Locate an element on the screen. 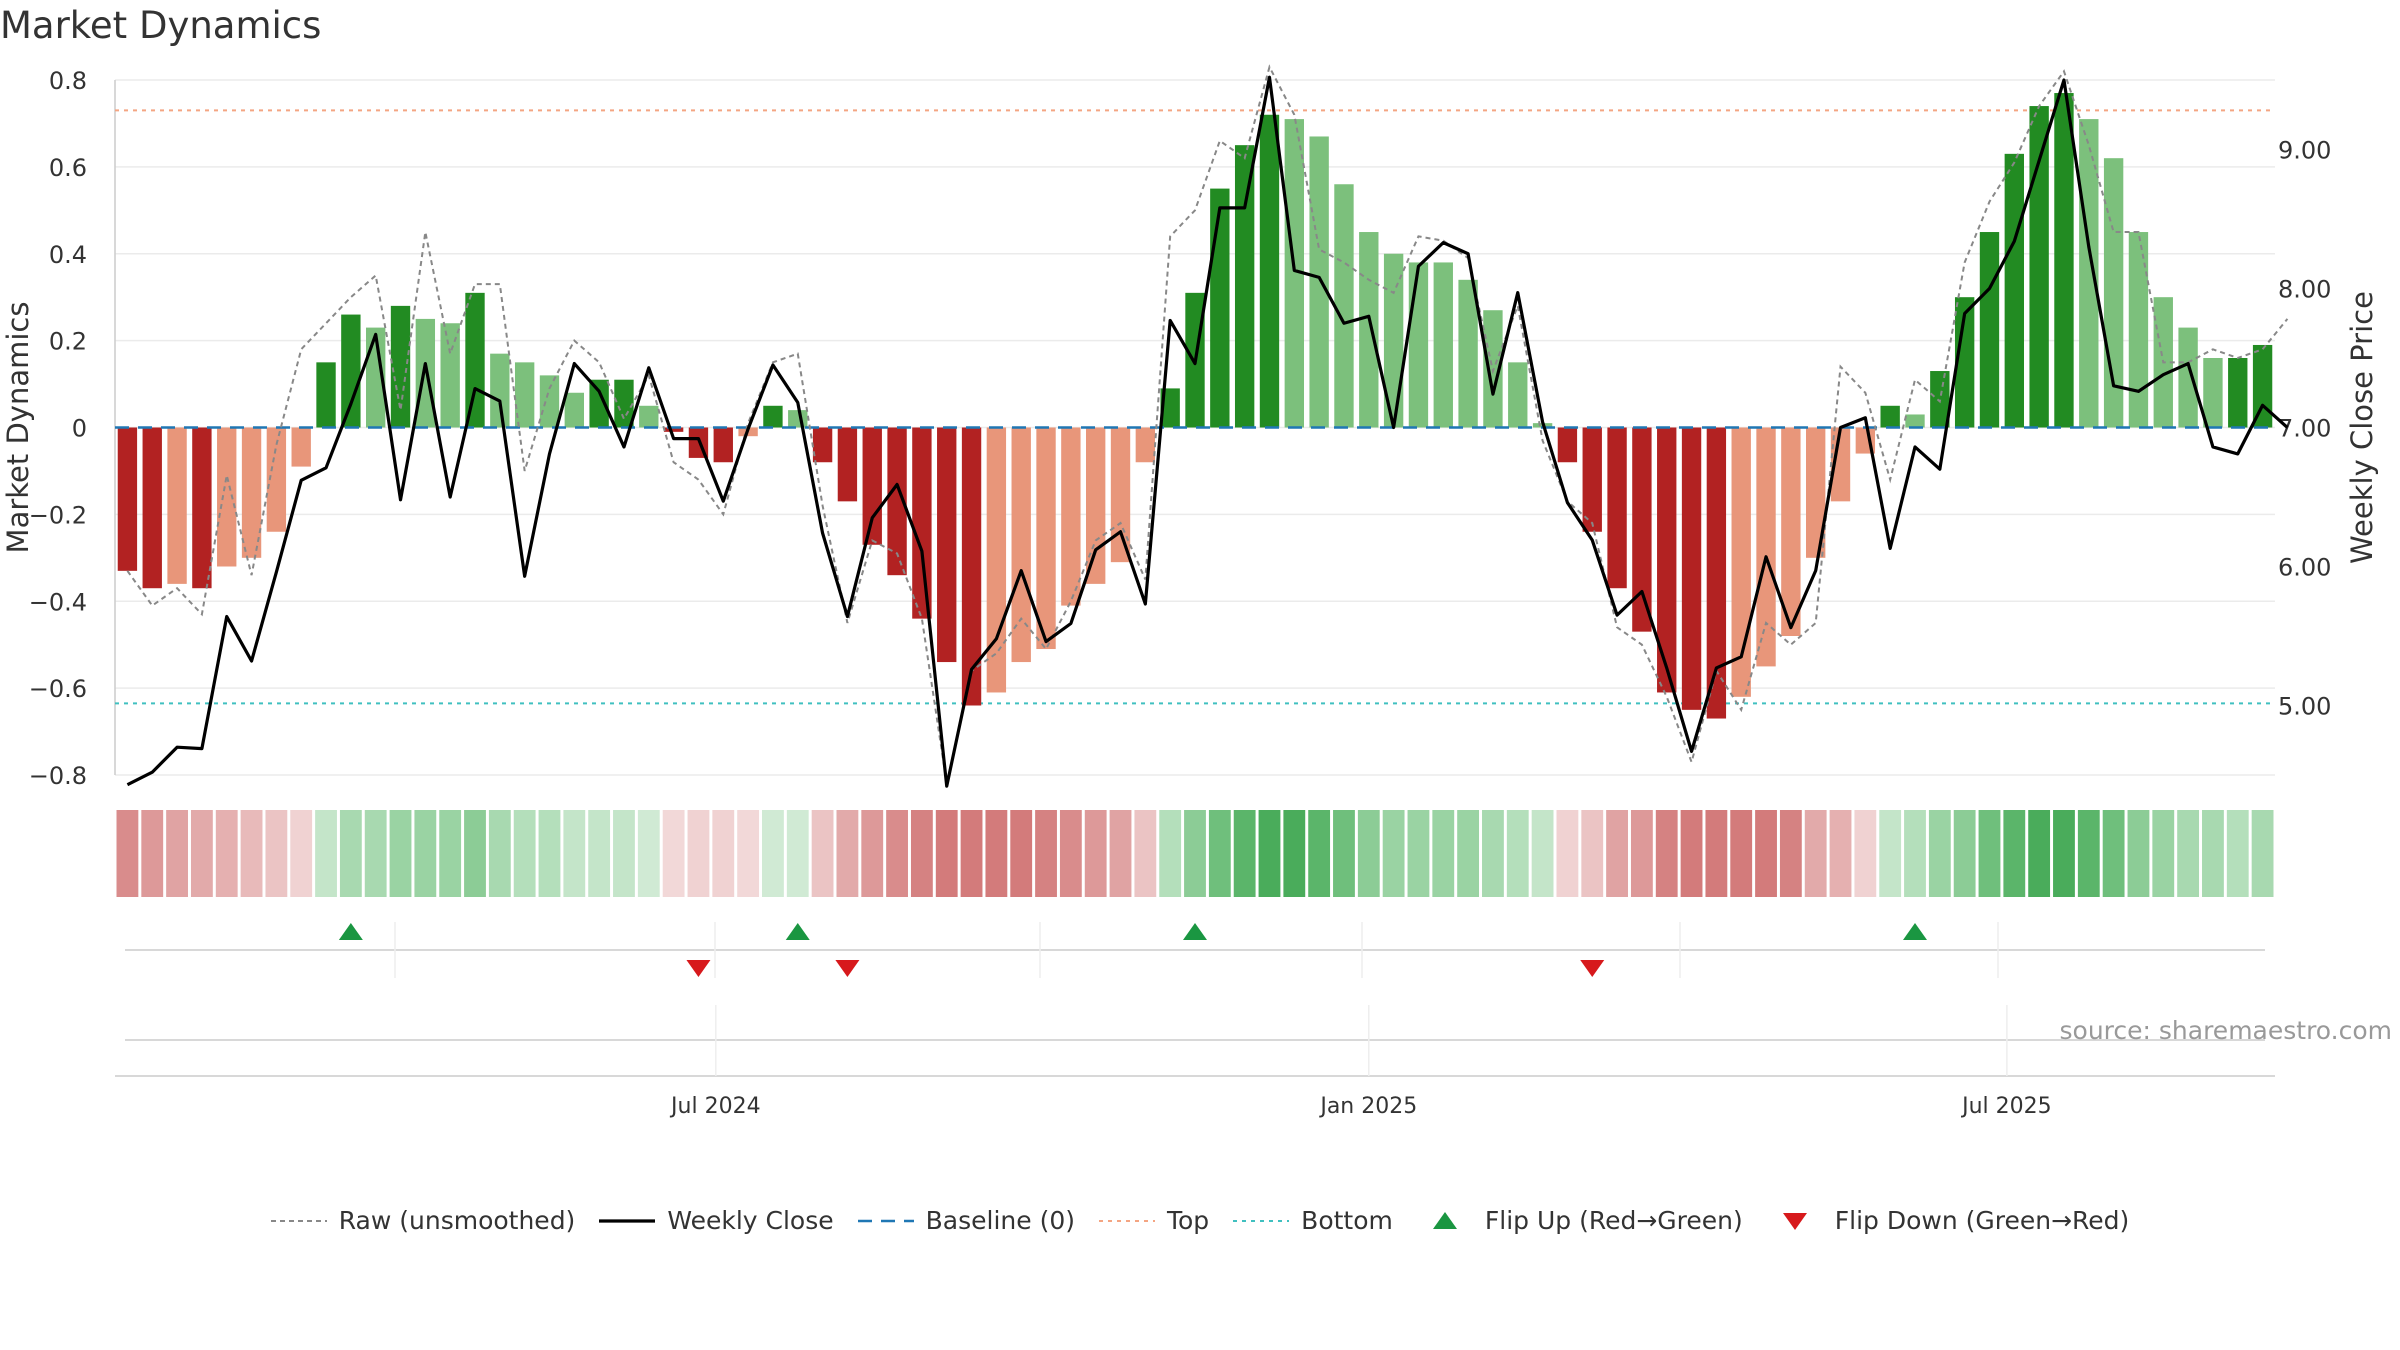  y-axis-label: Market Dynamics is located at coordinates (18, 428).